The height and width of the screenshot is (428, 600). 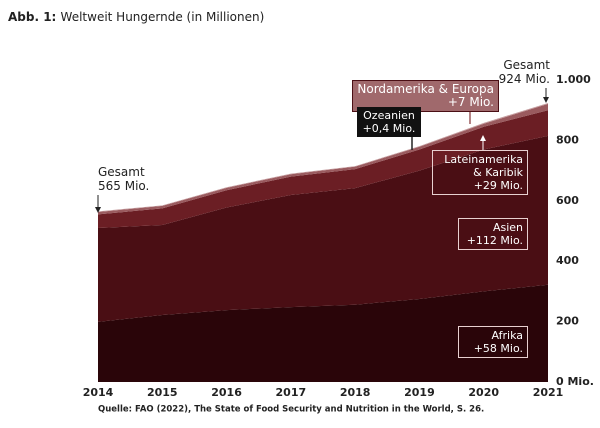 I want to click on x-tick-label: 2014, so click(x=98, y=392).